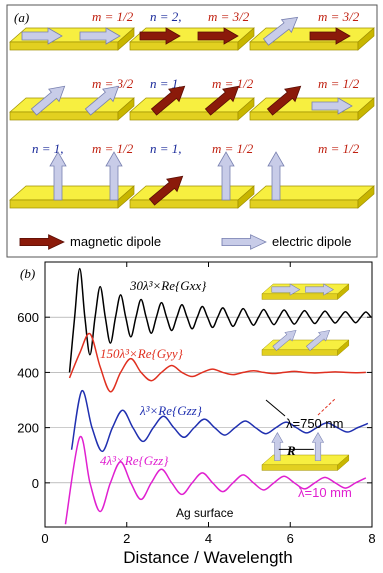 The width and height of the screenshot is (383, 573). Describe the element at coordinates (44, 538) in the screenshot. I see `x-tick-label: 0` at that location.